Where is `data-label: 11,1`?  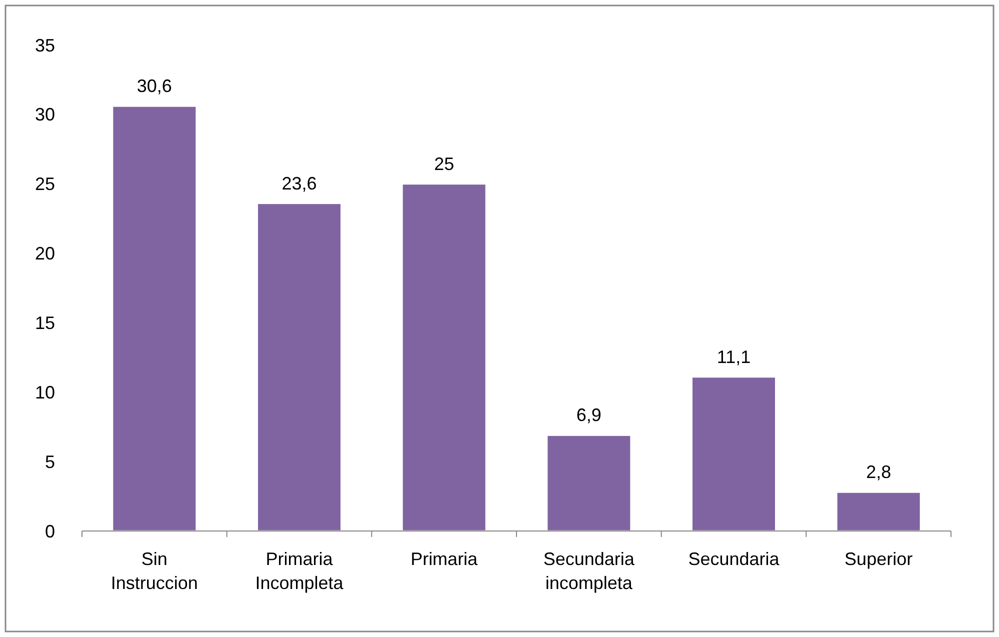
data-label: 11,1 is located at coordinates (733, 356).